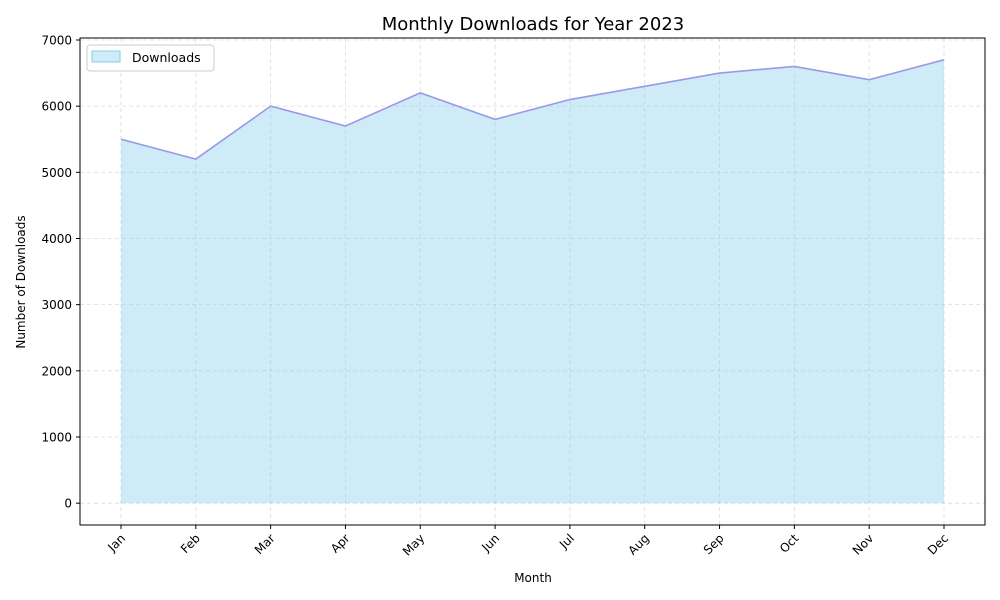  Describe the element at coordinates (60, 272) in the screenshot. I see `y-tick-labels: 0 1000 2000 3000 4000 5000 6000 7000` at that location.